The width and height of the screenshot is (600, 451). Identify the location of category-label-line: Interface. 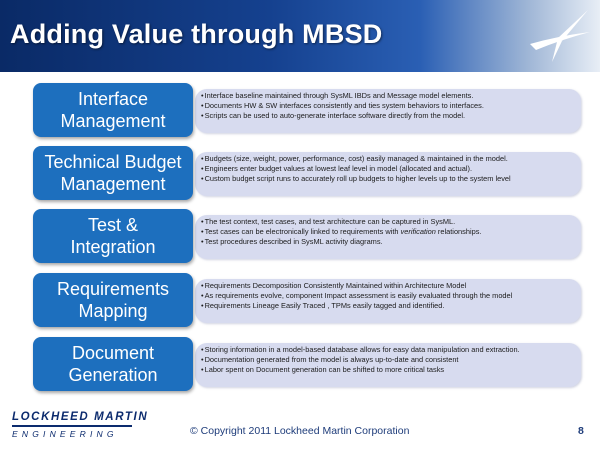
(113, 99).